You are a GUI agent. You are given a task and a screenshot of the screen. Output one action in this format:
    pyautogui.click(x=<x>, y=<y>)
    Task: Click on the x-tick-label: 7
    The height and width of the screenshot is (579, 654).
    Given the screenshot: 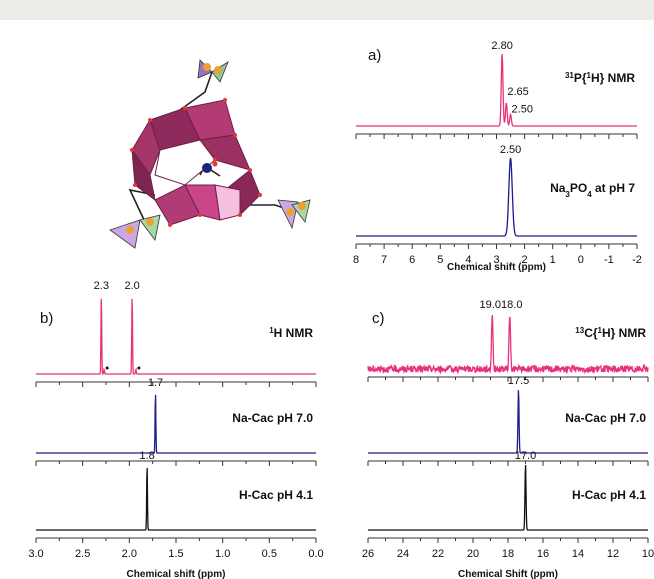 What is the action you would take?
    pyautogui.click(x=384, y=260)
    